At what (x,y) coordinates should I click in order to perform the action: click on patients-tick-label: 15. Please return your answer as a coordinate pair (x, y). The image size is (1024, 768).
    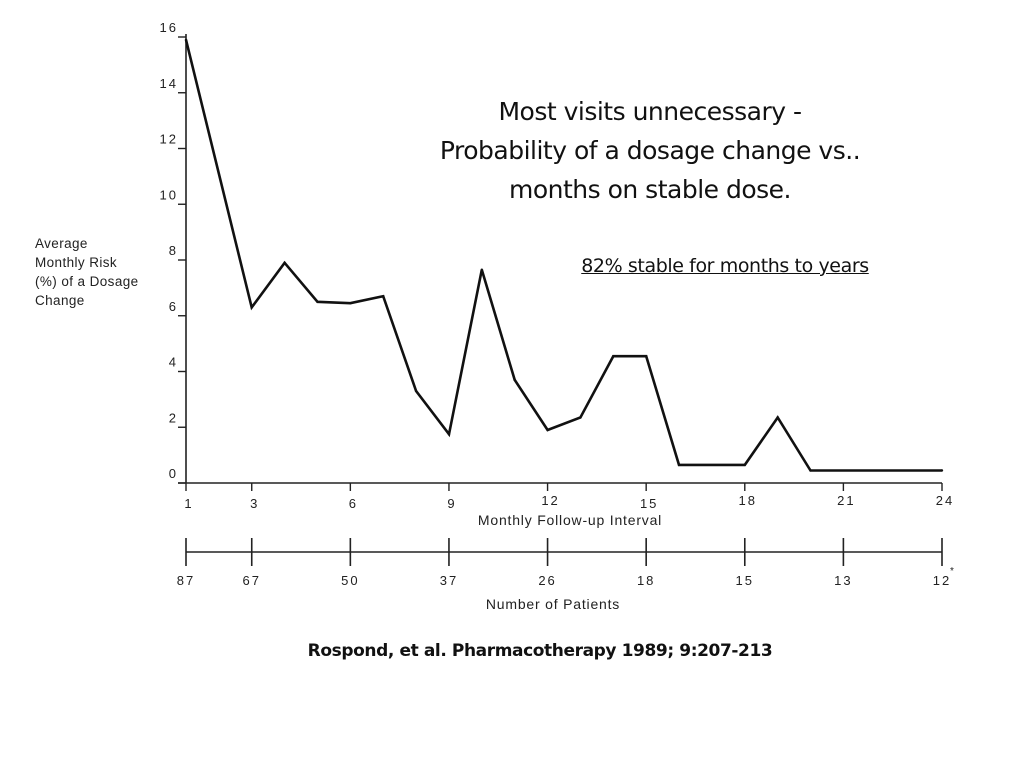
    Looking at the image, I should click on (745, 580).